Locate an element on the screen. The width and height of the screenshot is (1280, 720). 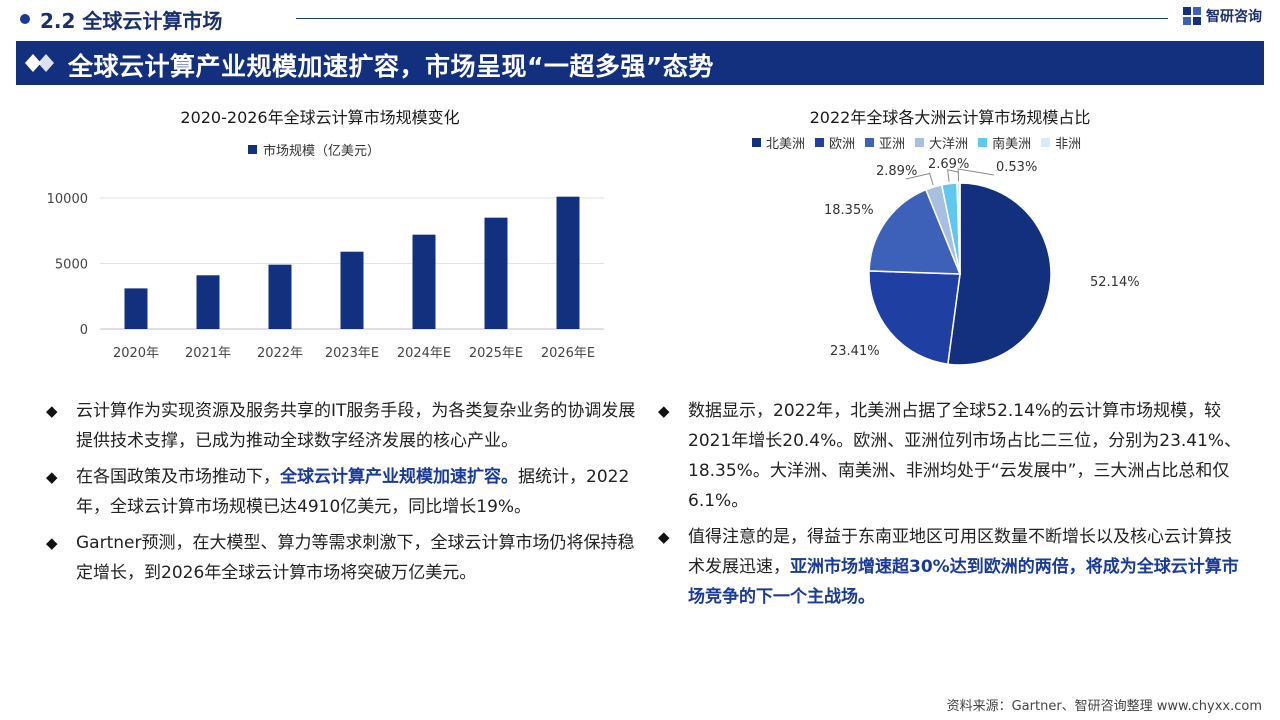
double-diamond-icon is located at coordinates (39, 63).